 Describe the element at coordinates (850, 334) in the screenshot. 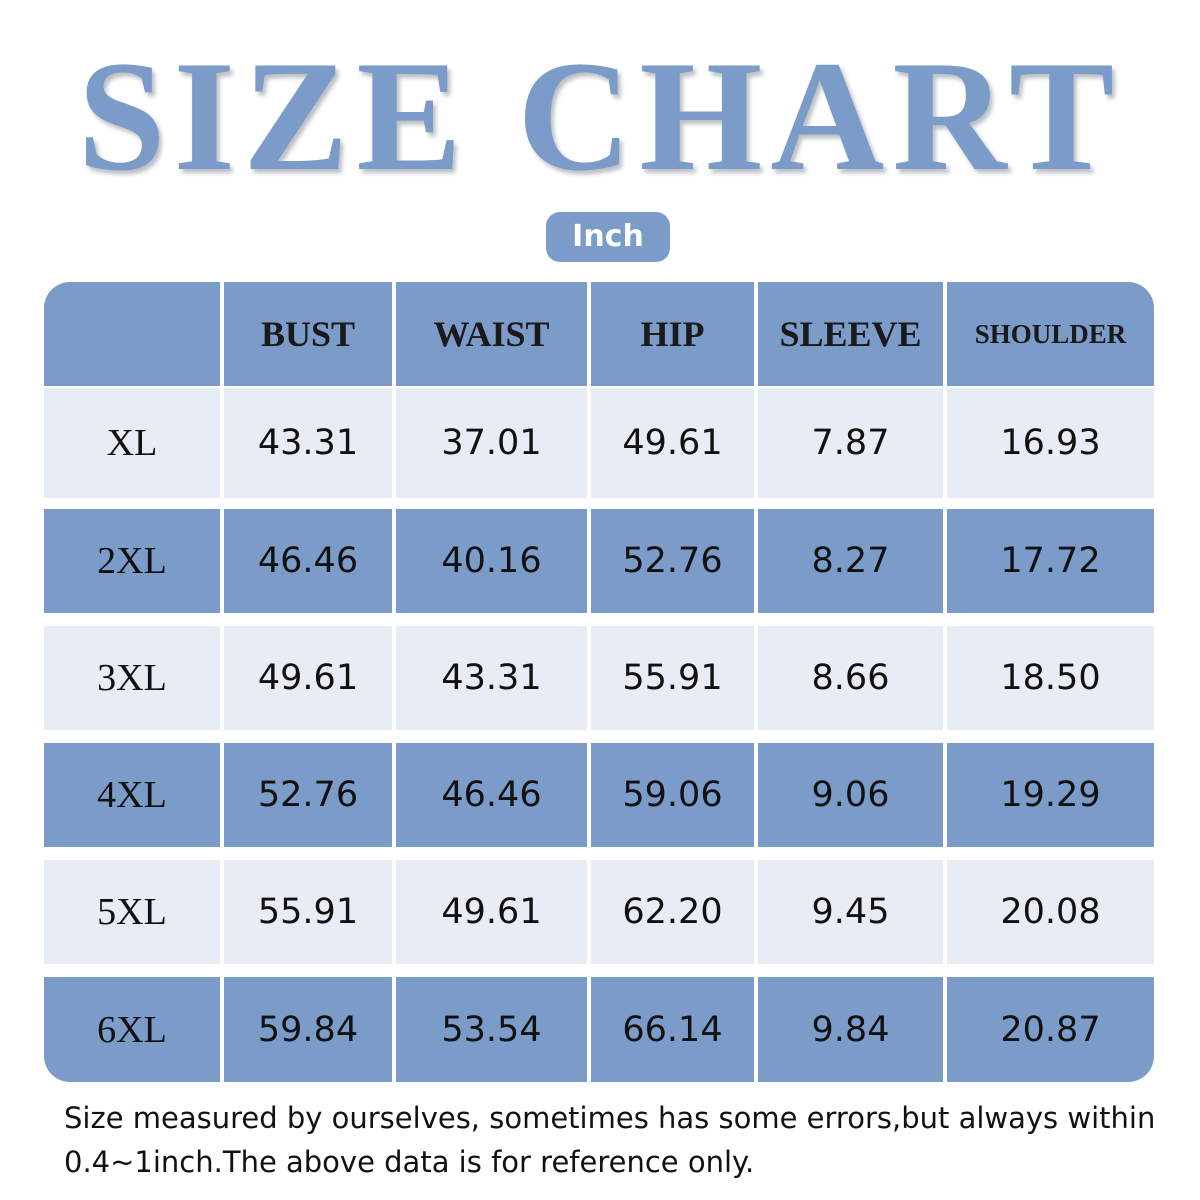

I see `sleeve-header: SLEEVE` at that location.